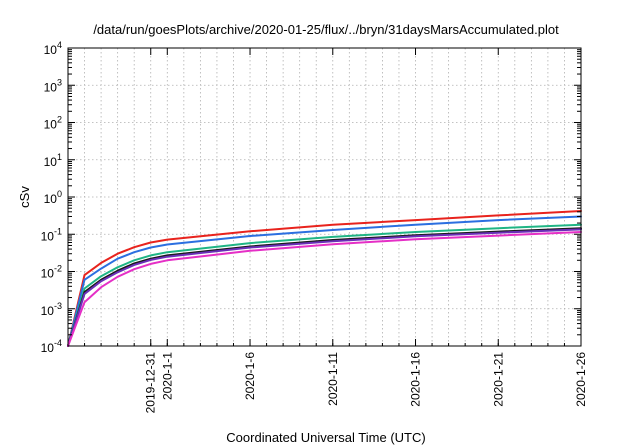  I want to click on x-tick-label: 2020-1-11, so click(333, 379).